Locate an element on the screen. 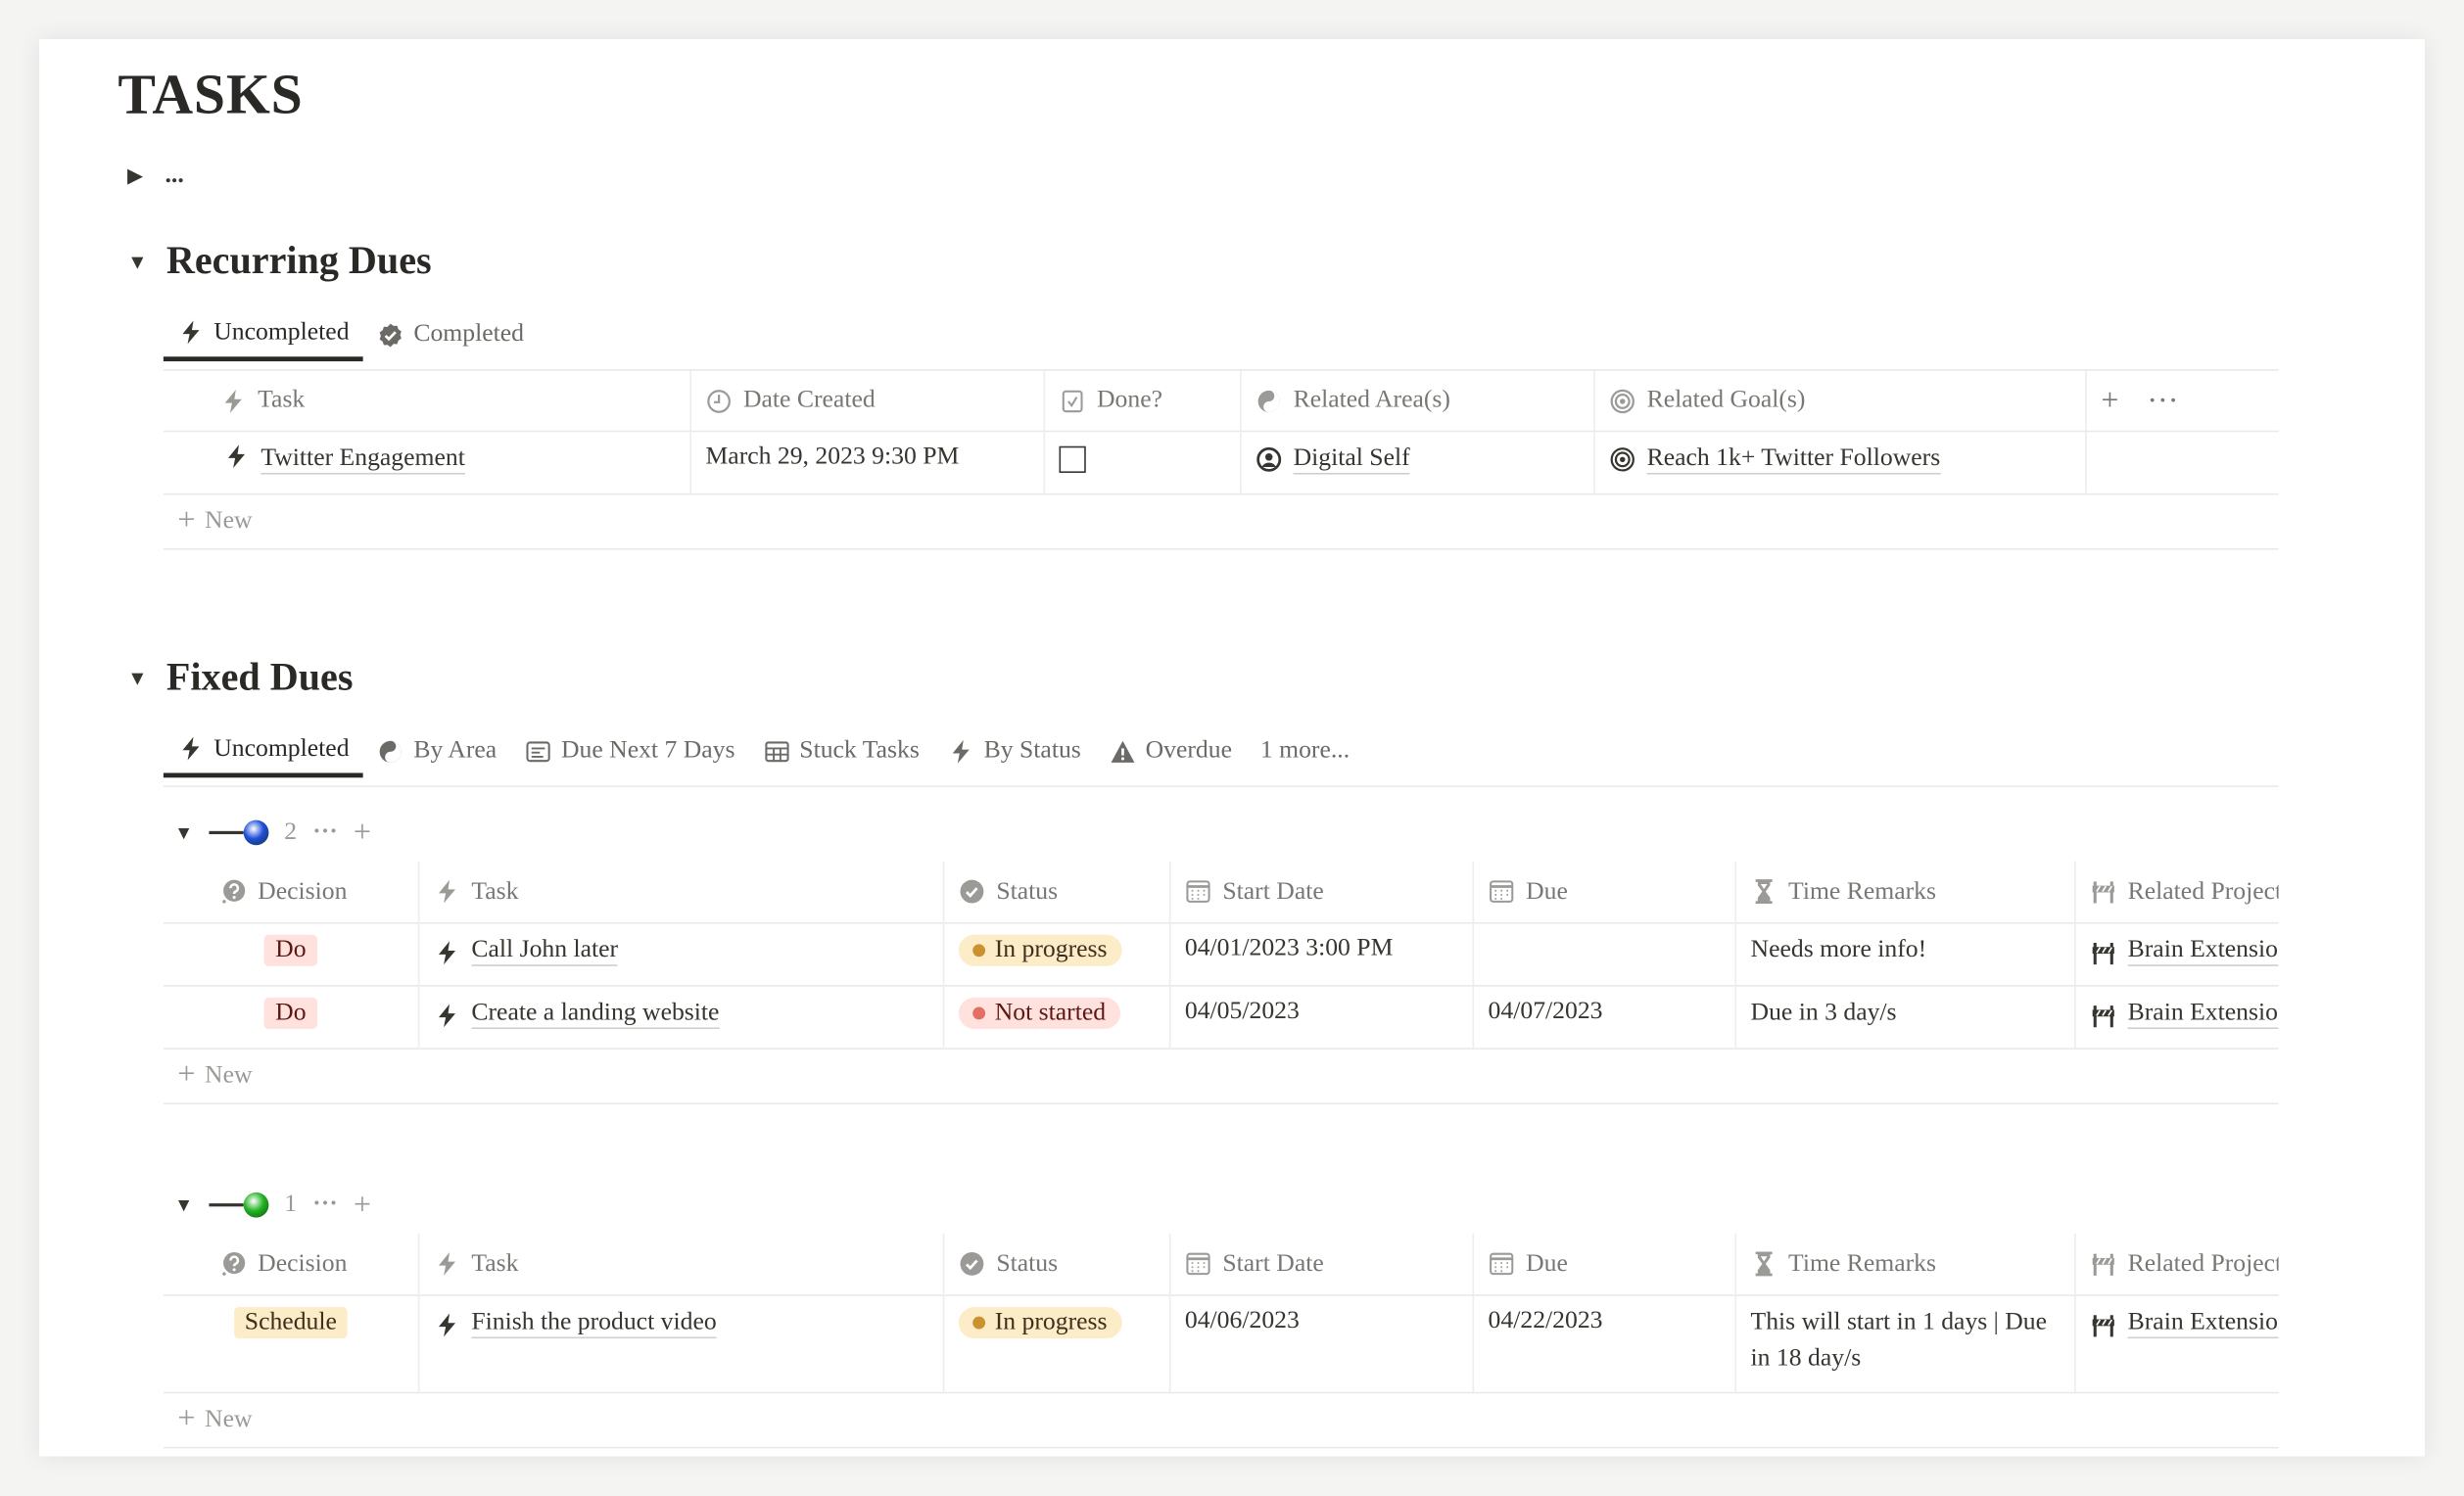 This screenshot has width=2464, height=1496. tab-overdue: Overdue is located at coordinates (1170, 751).